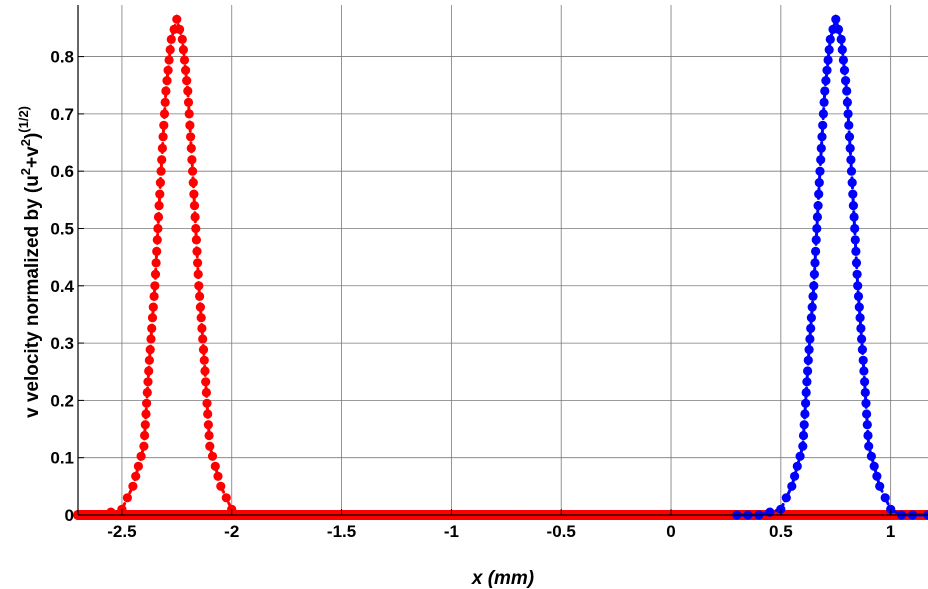 The width and height of the screenshot is (928, 589). I want to click on y-tick-label: 0.2, so click(62, 400).